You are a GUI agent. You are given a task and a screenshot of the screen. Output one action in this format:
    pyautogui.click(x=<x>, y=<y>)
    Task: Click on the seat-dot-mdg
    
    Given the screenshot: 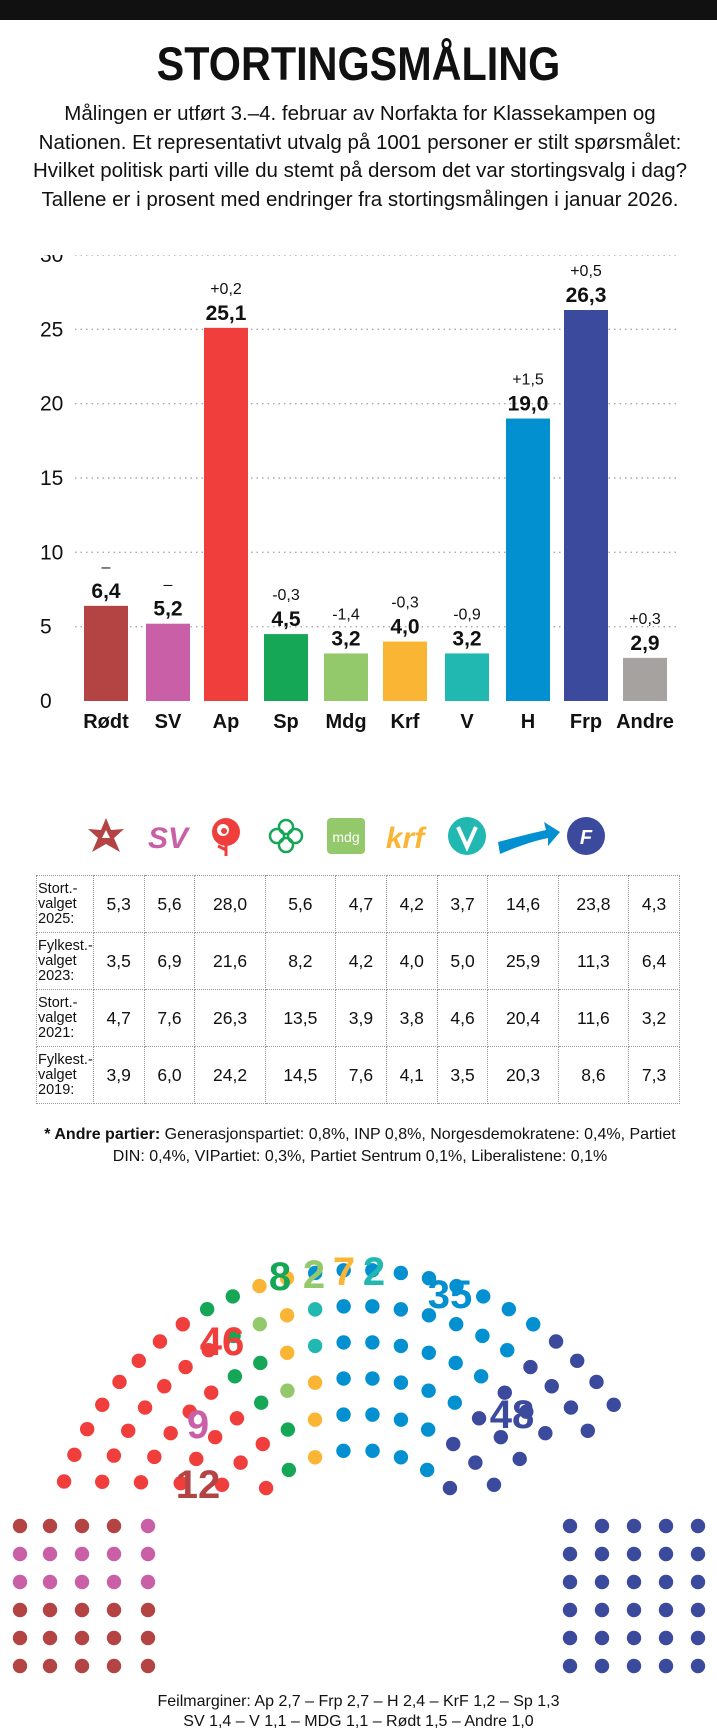 What is the action you would take?
    pyautogui.click(x=287, y=1390)
    